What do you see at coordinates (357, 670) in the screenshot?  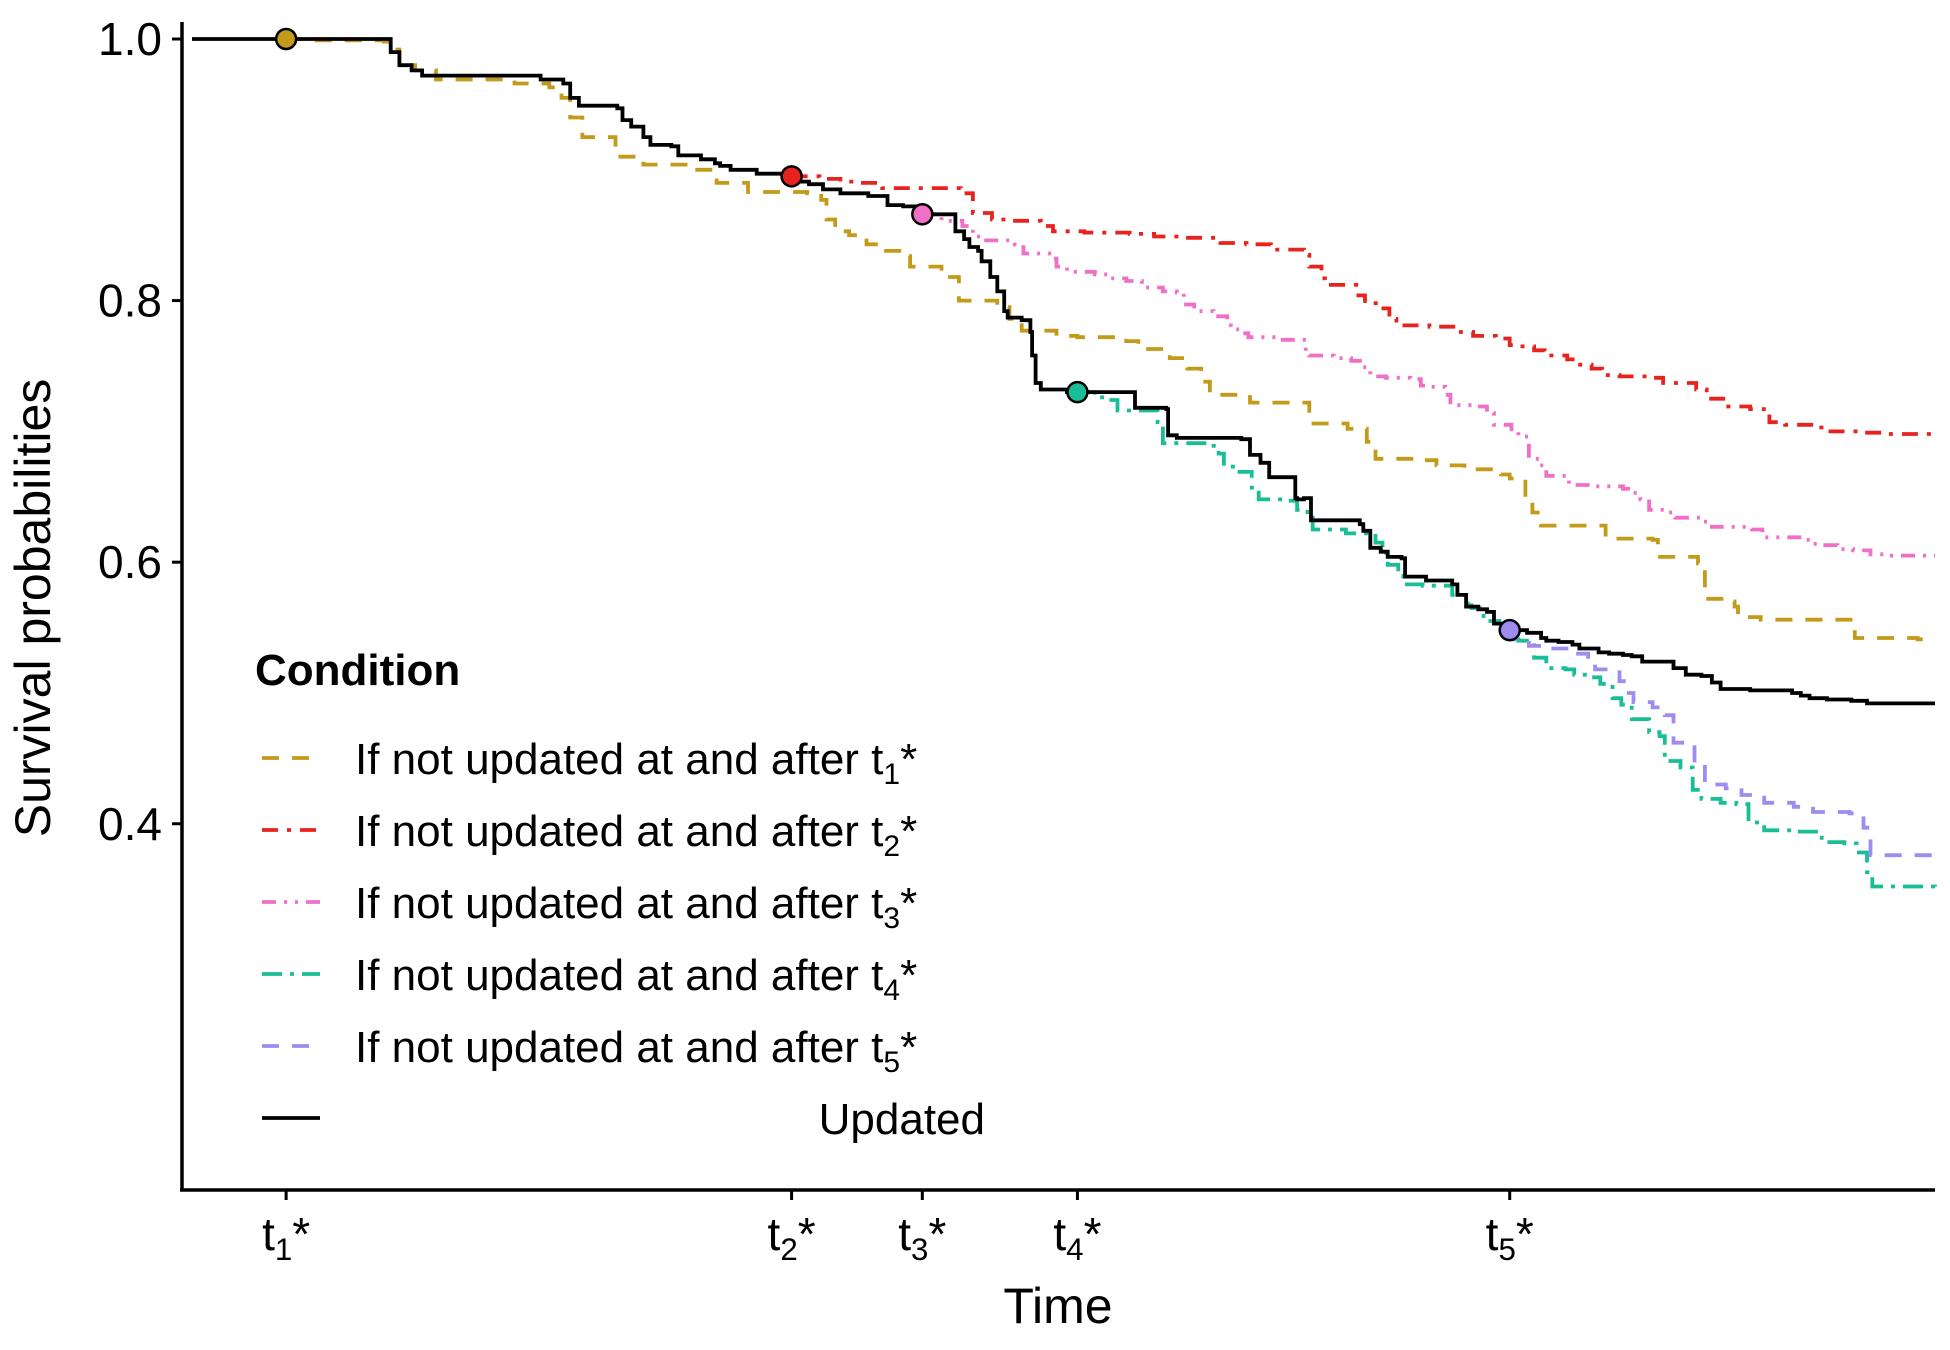 I see `legend-title: Condition` at bounding box center [357, 670].